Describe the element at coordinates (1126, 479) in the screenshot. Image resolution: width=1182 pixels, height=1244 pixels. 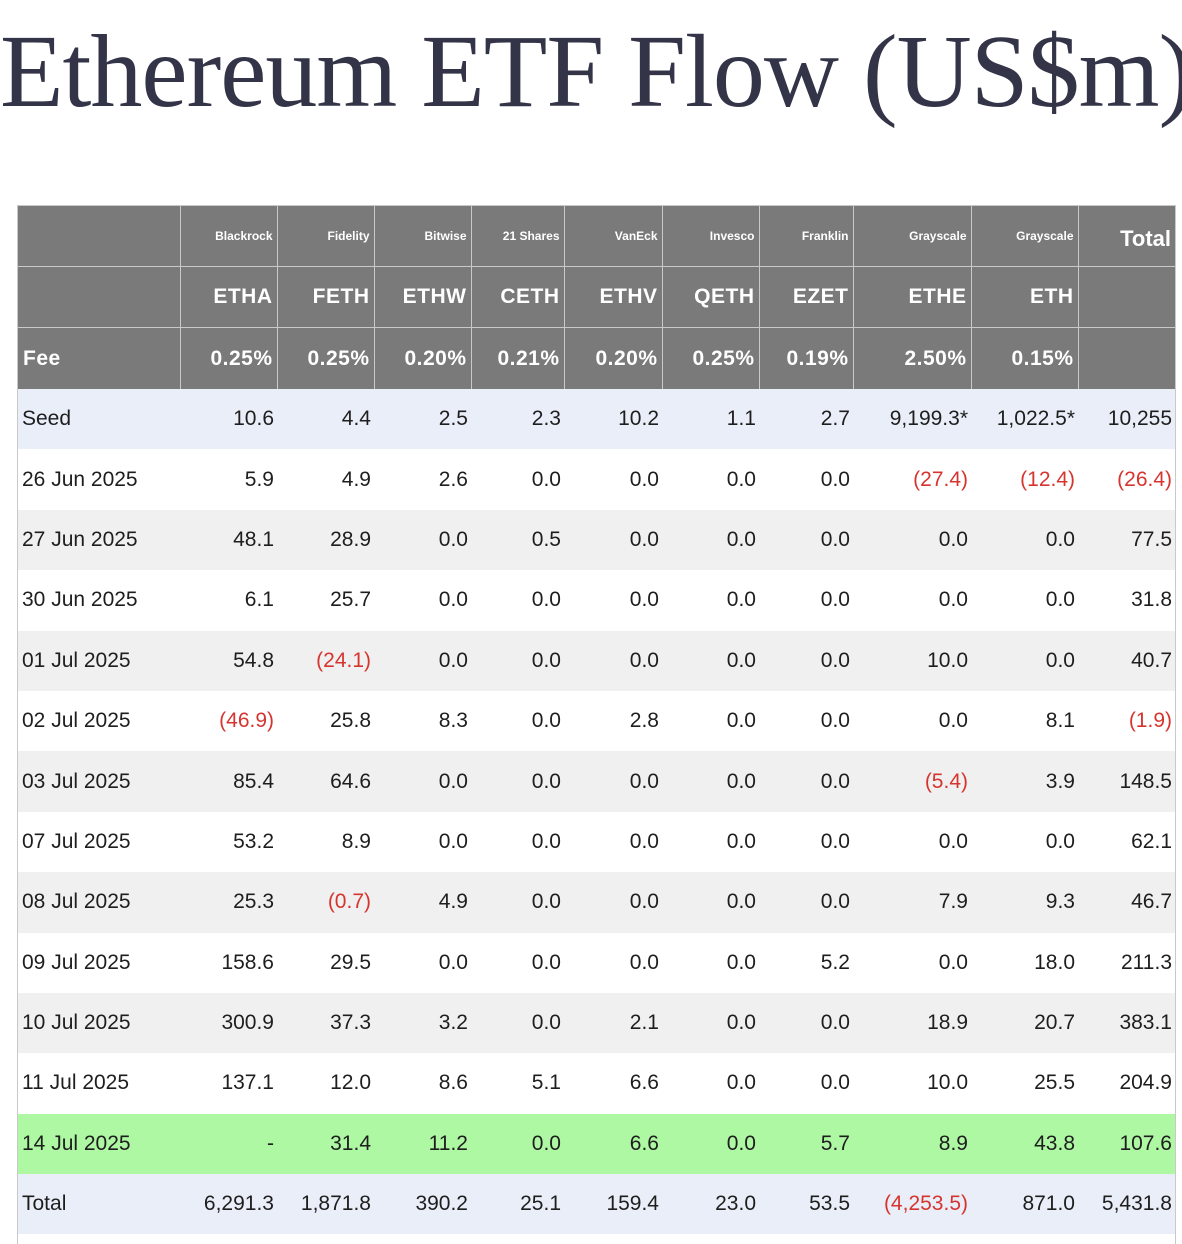
I see `flow-value-cell: (26.4)` at that location.